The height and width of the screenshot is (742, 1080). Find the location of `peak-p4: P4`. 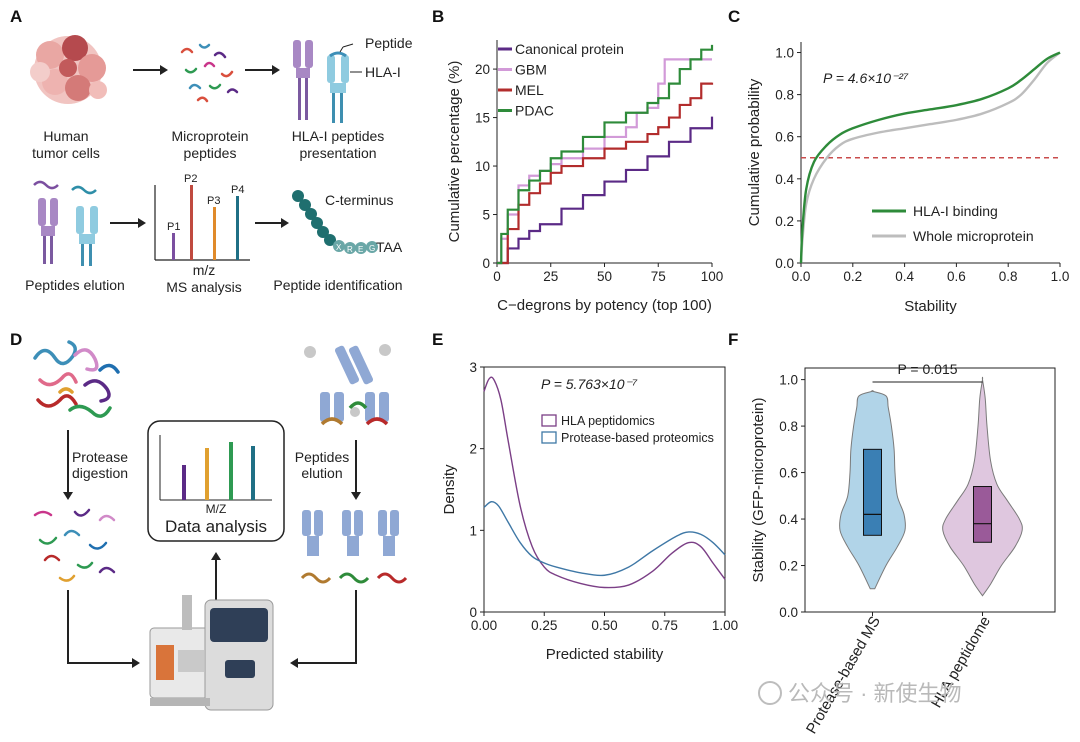

peak-p4: P4 is located at coordinates (237, 190).